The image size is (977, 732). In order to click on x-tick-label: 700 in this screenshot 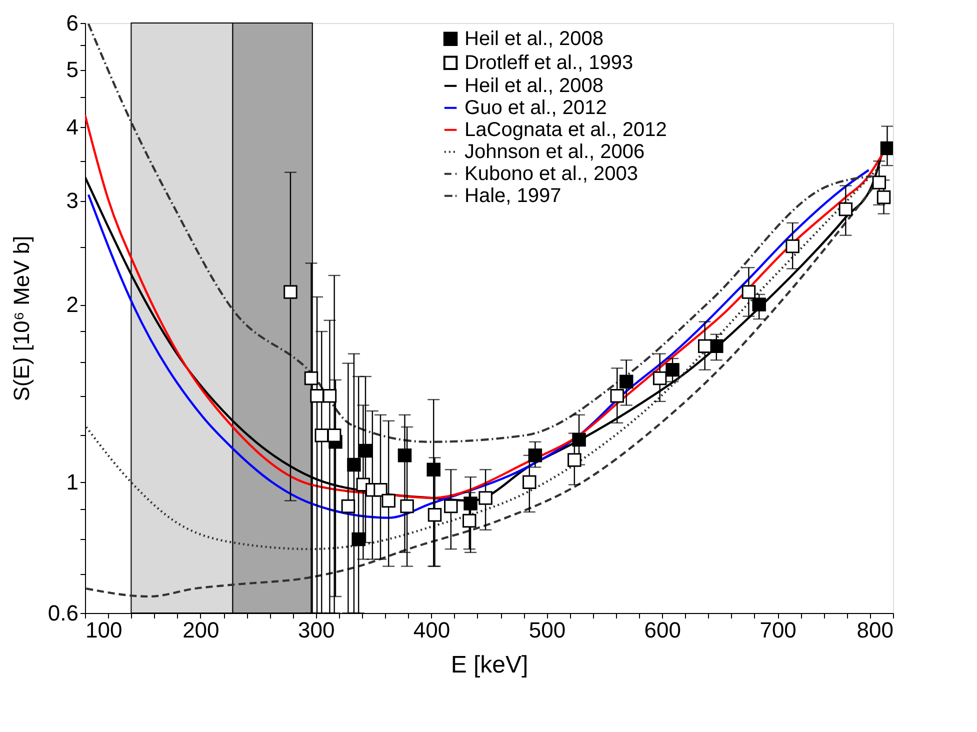, I will do `click(778, 630)`.